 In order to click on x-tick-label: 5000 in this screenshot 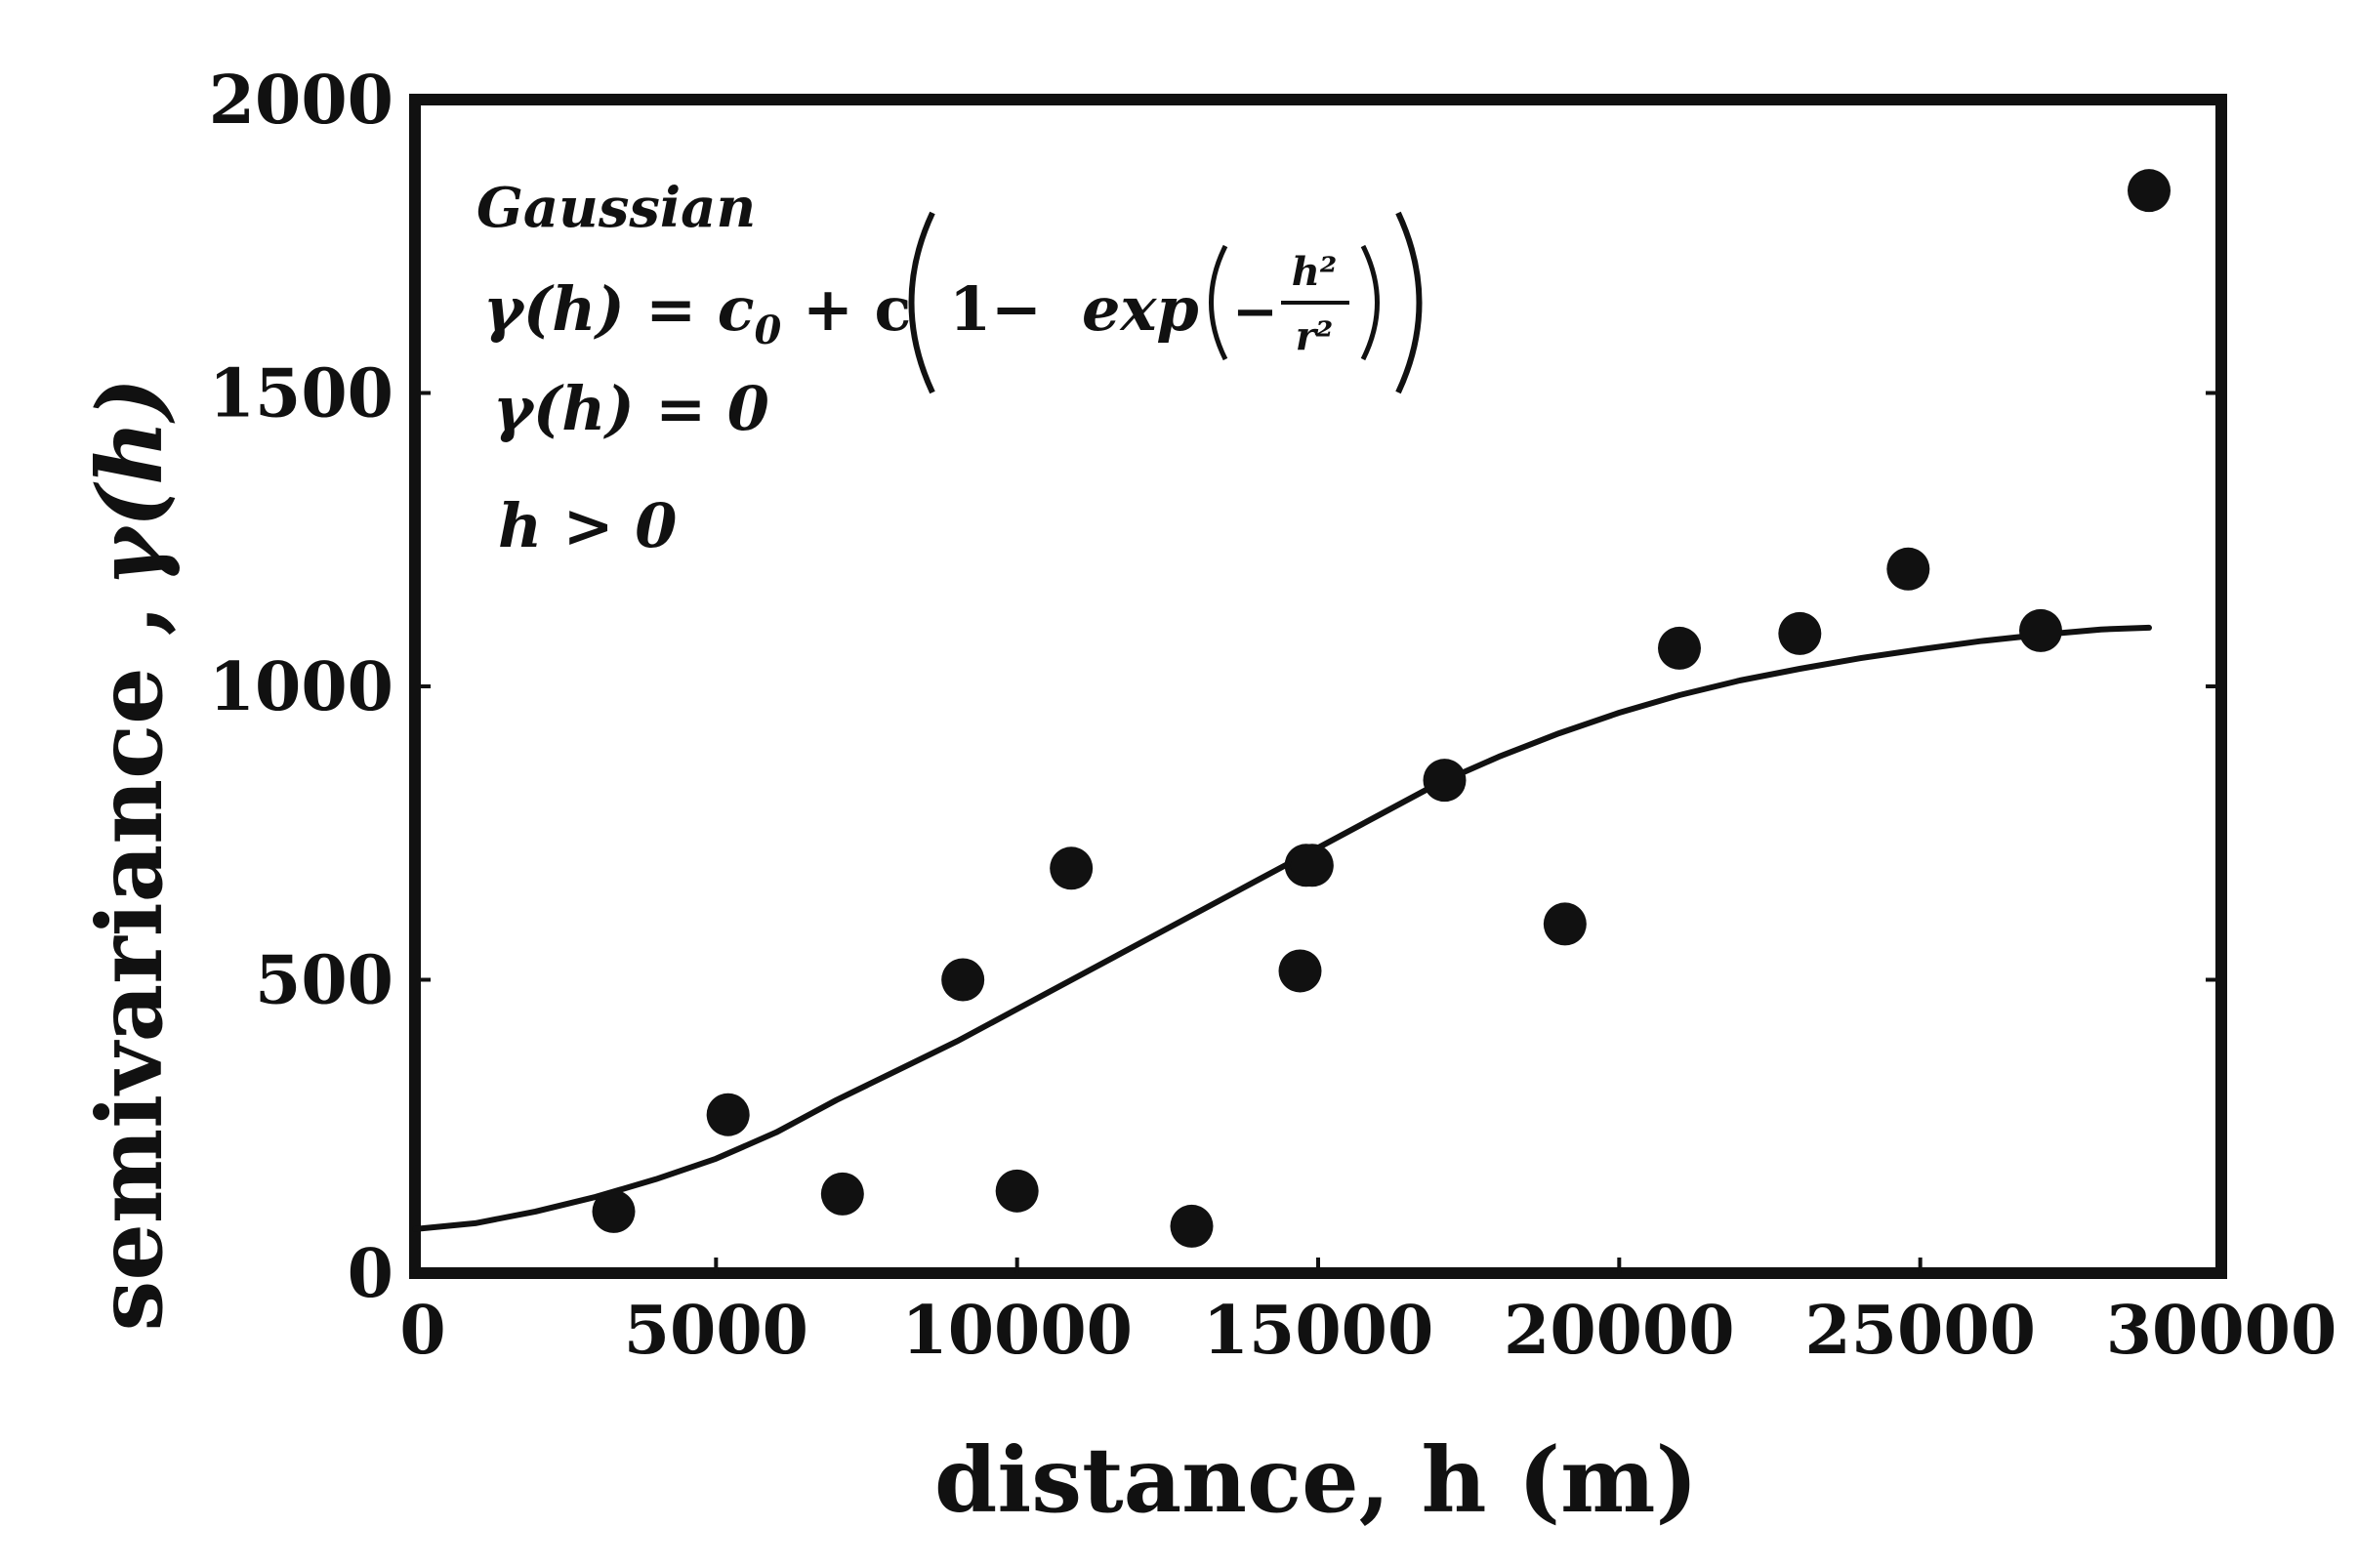, I will do `click(716, 1331)`.